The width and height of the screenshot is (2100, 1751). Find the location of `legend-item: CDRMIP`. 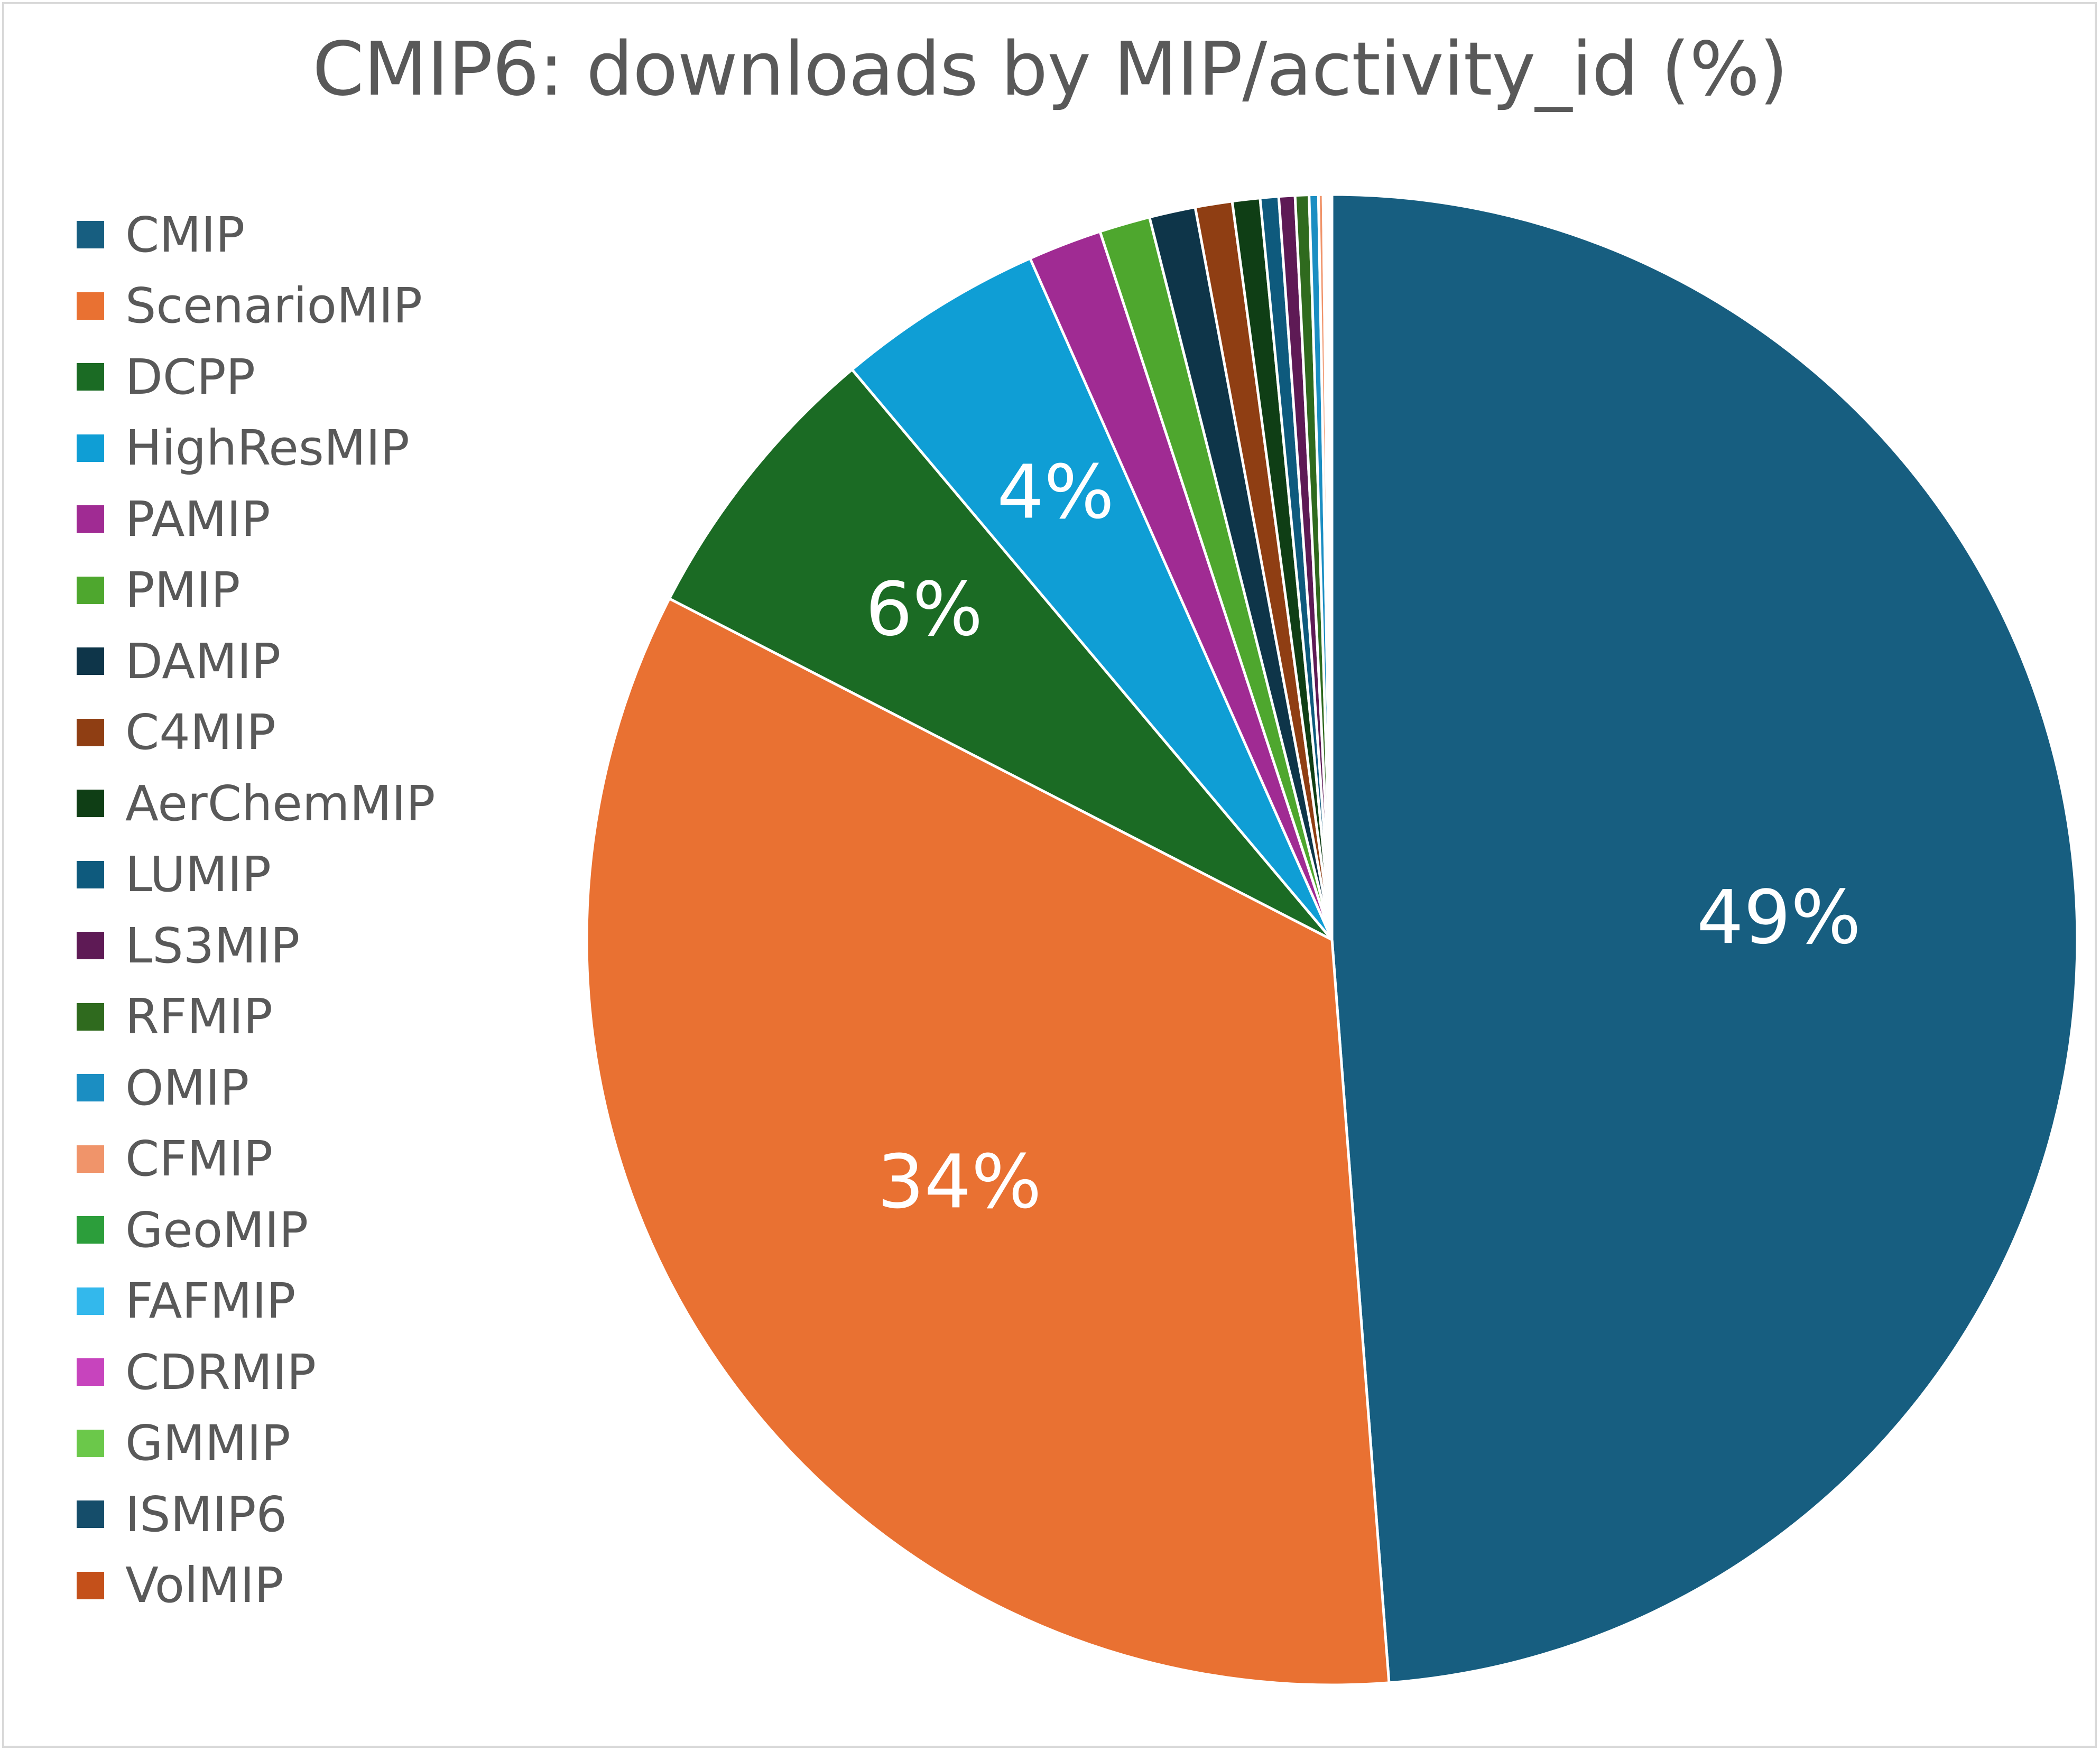

legend-item: CDRMIP is located at coordinates (315, 1372).